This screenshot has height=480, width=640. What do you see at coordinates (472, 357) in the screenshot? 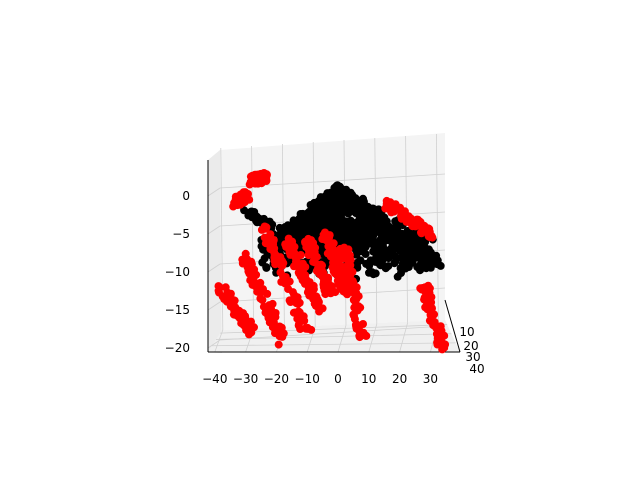
I see `y-tick-label: 30` at bounding box center [472, 357].